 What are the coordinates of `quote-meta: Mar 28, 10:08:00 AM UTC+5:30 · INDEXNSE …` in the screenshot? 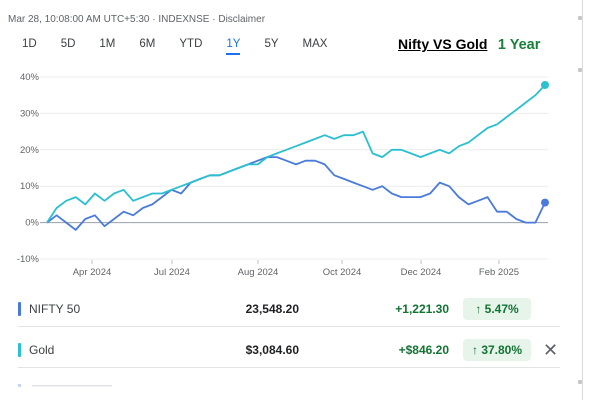 It's located at (137, 19).